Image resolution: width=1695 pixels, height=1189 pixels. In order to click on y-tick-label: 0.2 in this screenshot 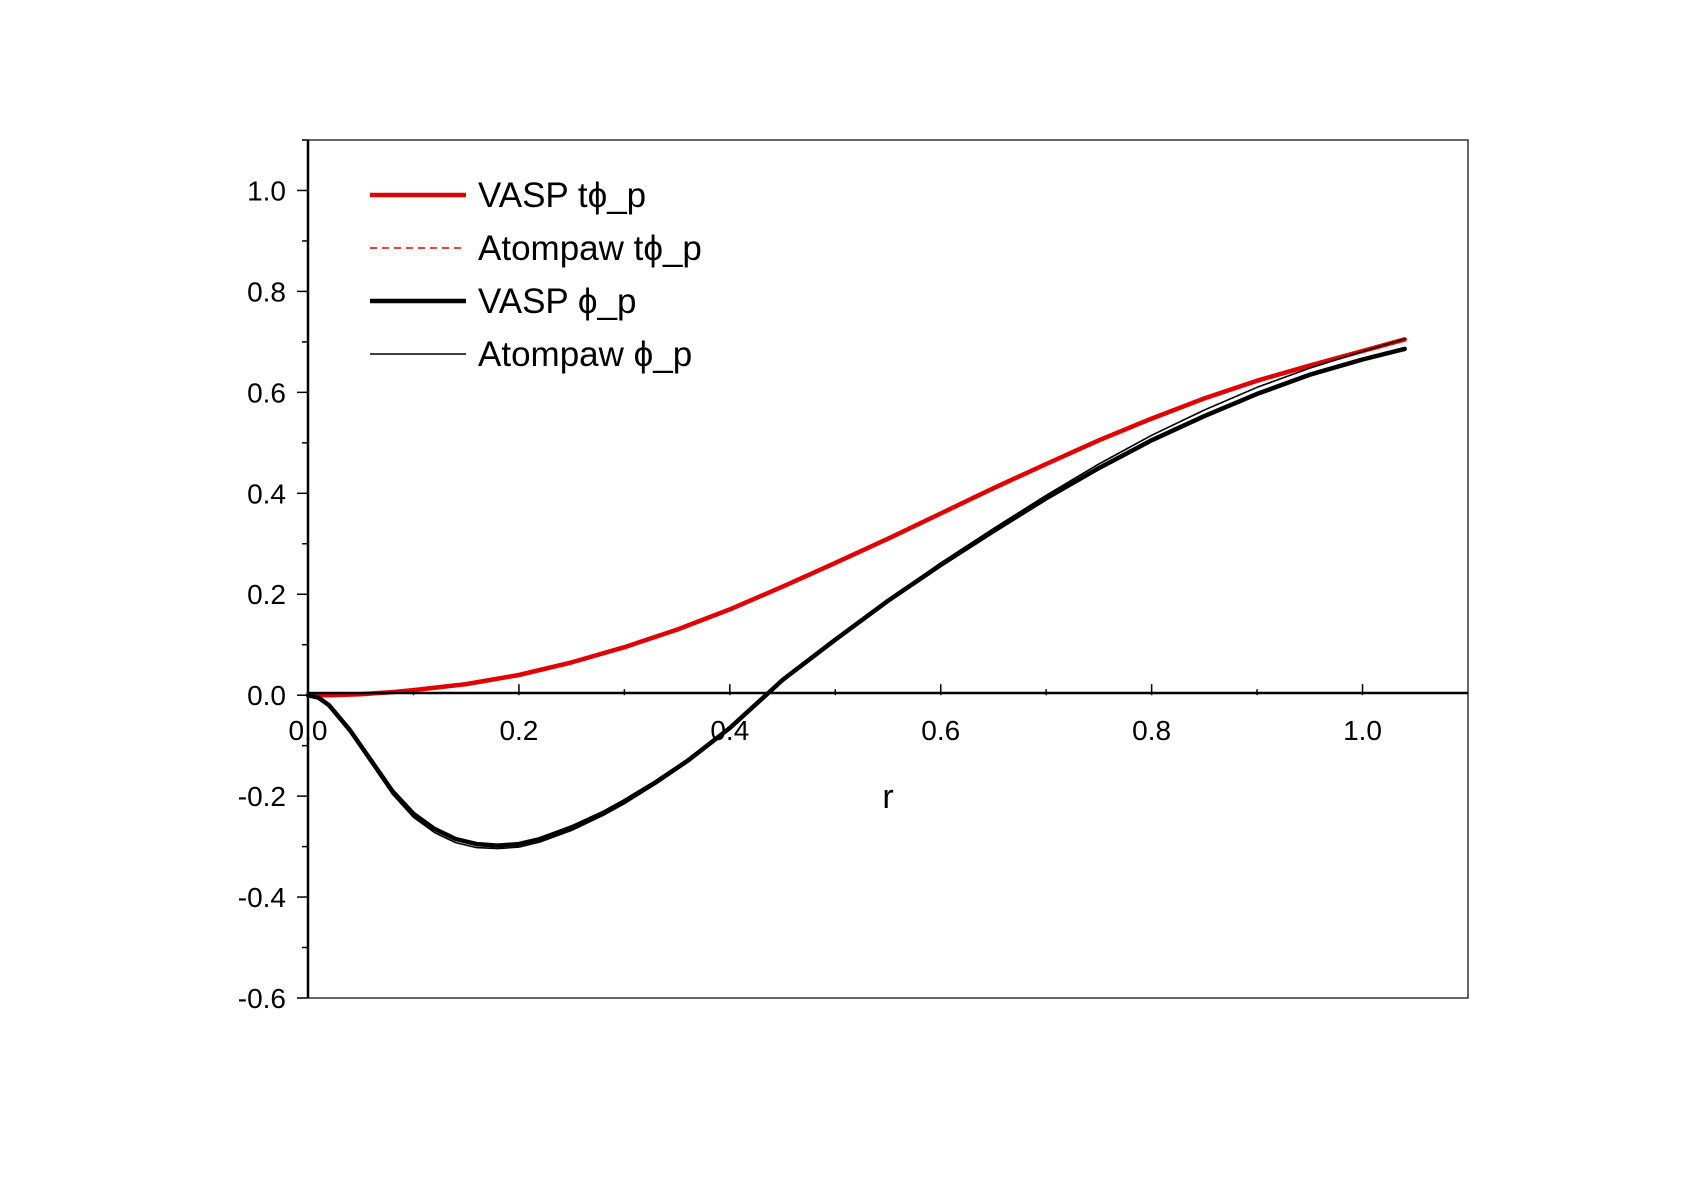, I will do `click(266, 594)`.